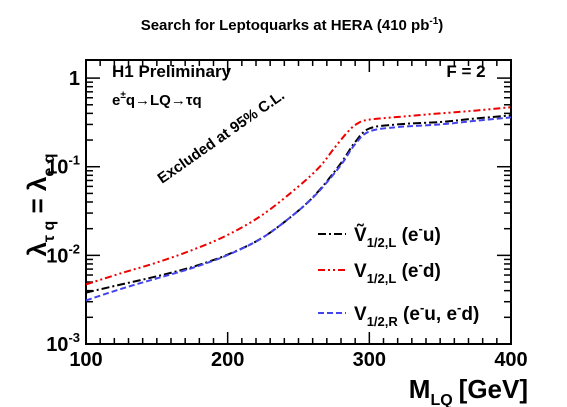 The width and height of the screenshot is (567, 407). What do you see at coordinates (510, 360) in the screenshot?
I see `x-tick-label: 400` at bounding box center [510, 360].